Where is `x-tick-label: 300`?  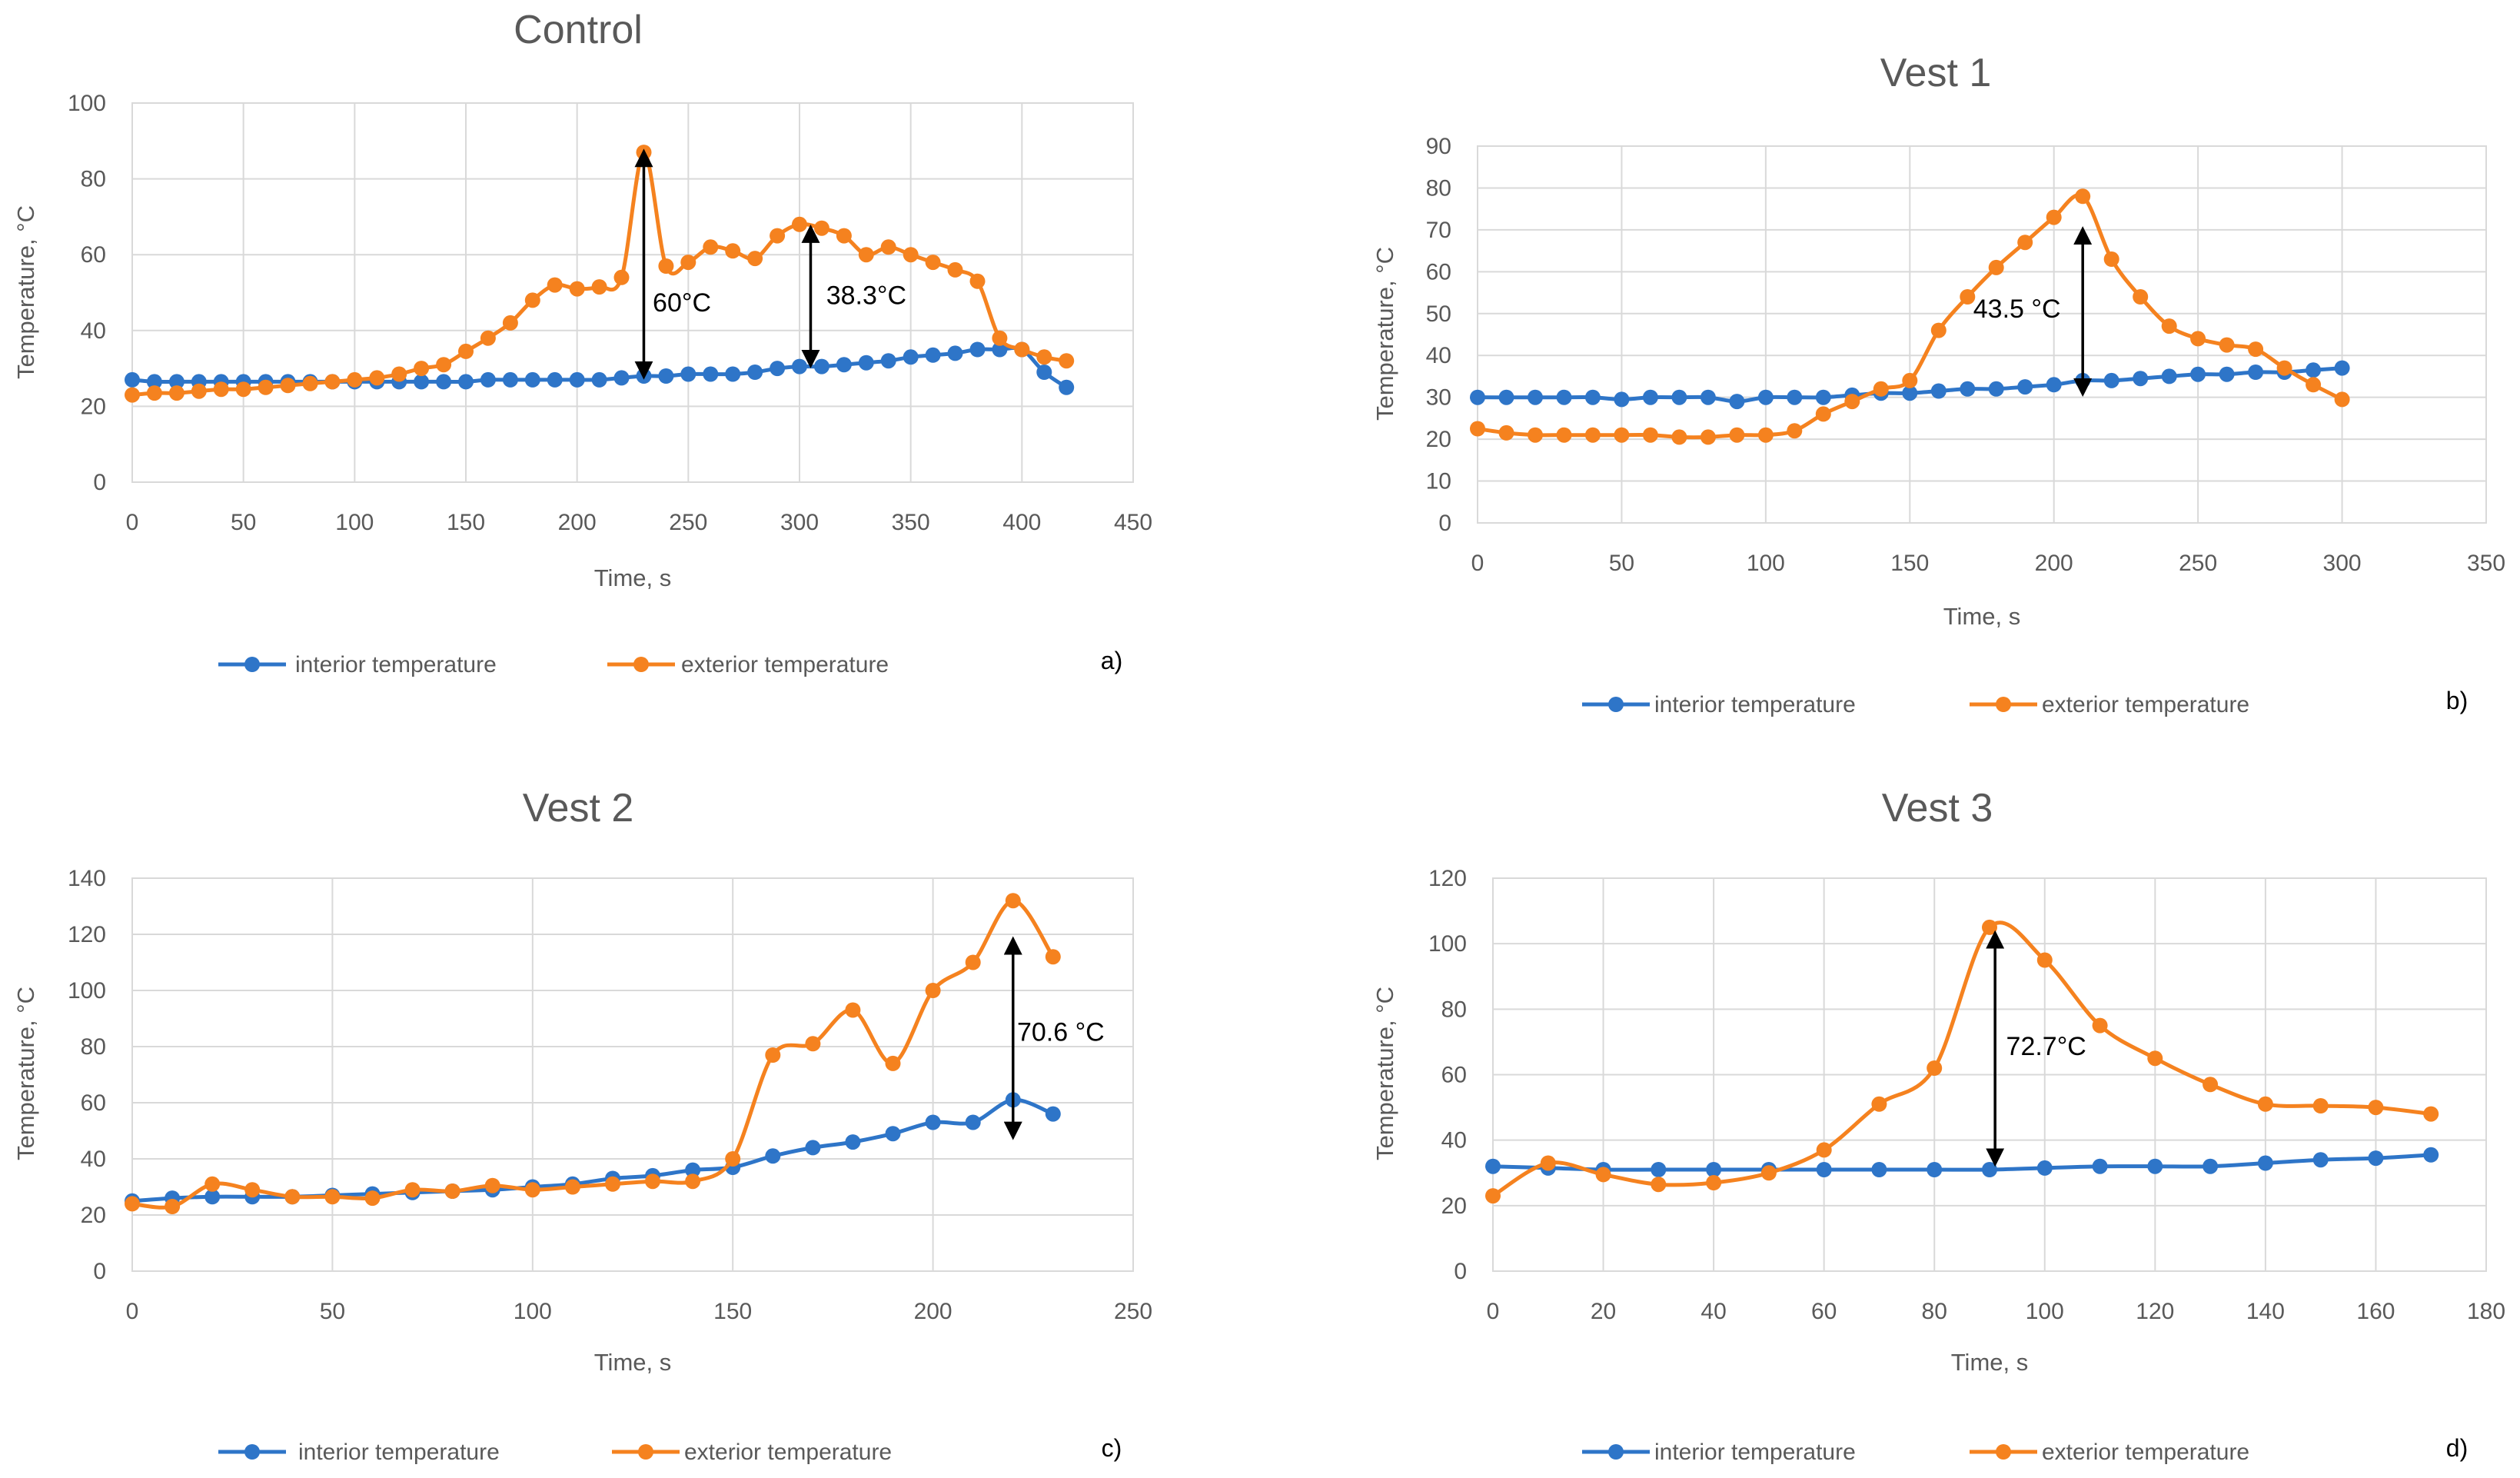
x-tick-label: 300 is located at coordinates (2343, 563).